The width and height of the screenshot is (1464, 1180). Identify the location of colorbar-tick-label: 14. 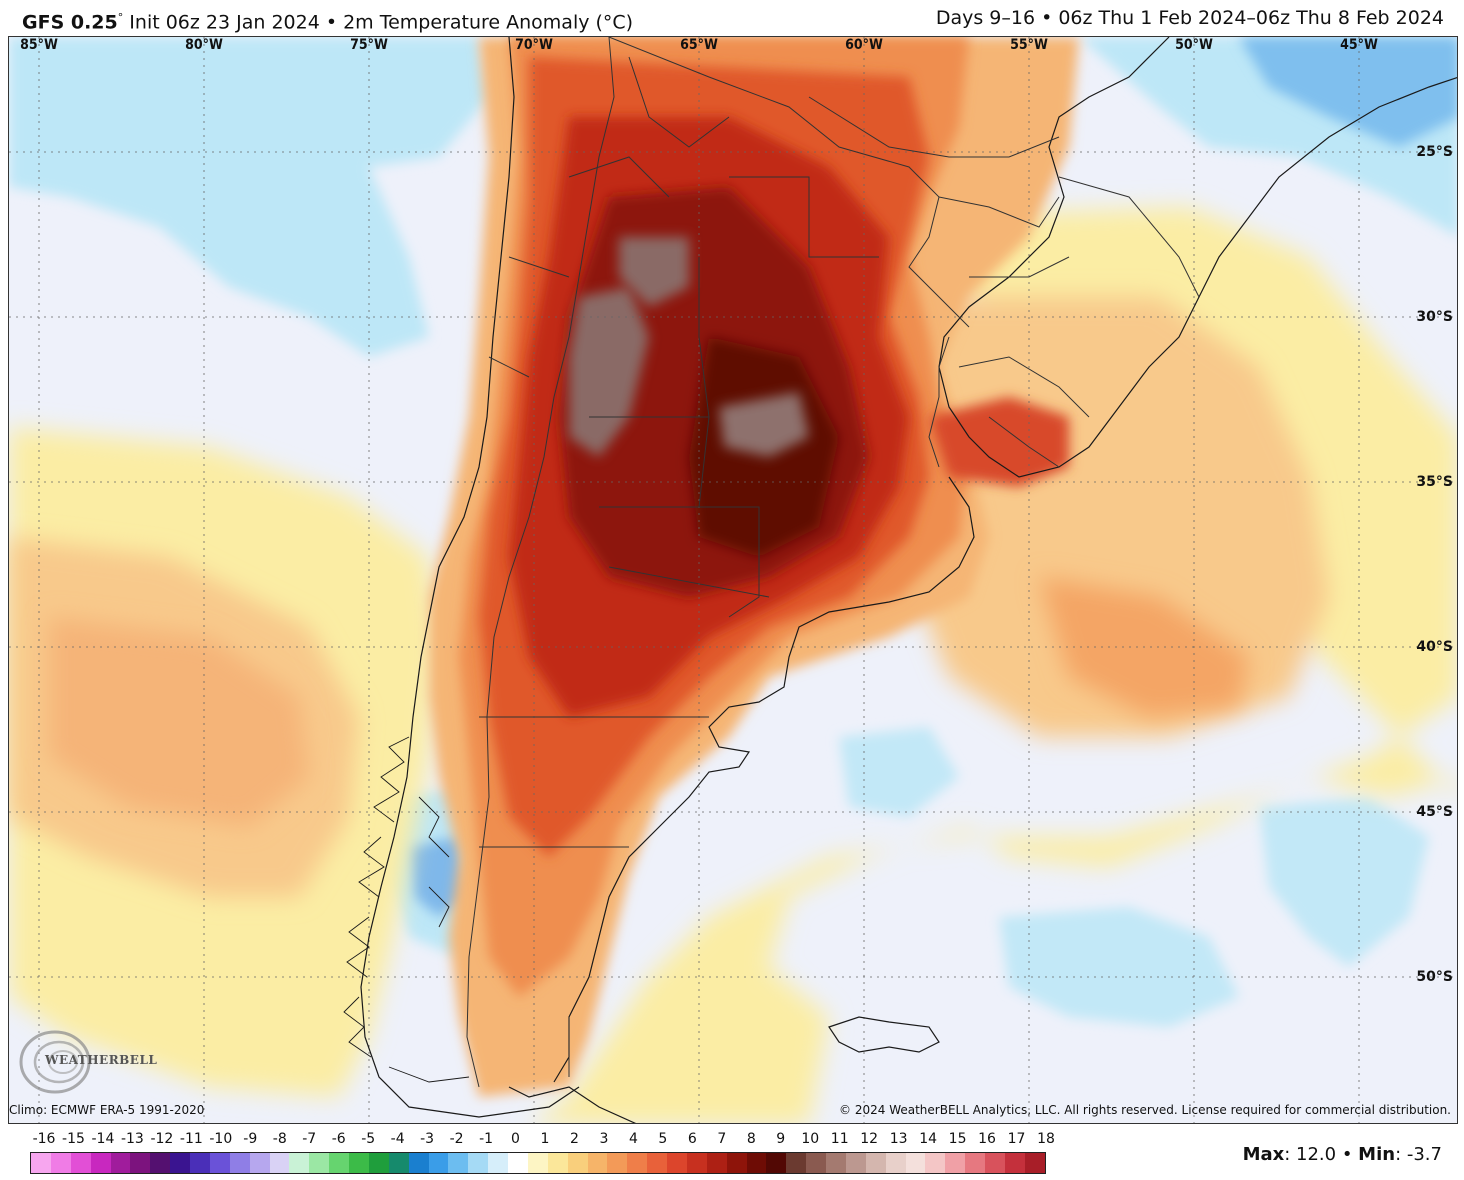
(928, 1139).